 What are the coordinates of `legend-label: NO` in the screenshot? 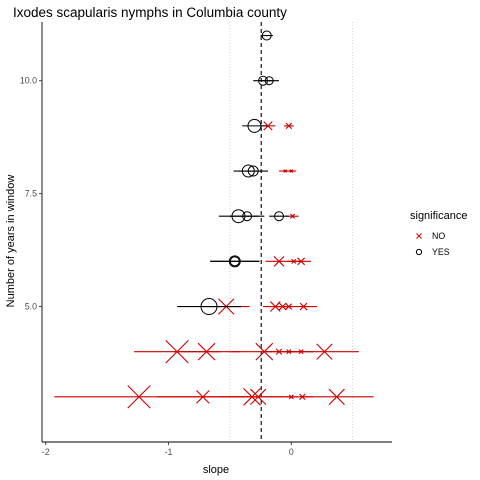 It's located at (438, 236).